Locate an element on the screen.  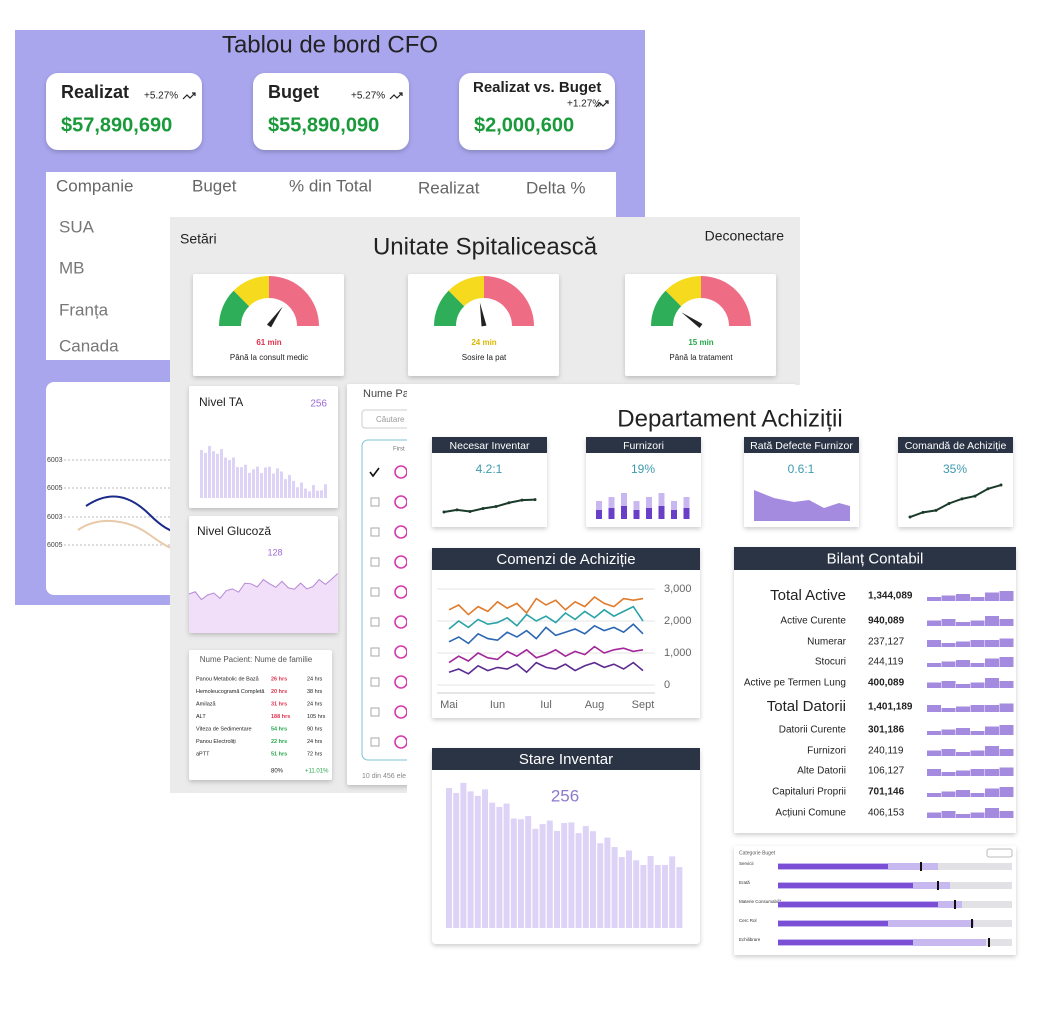
label: 188 hrs is located at coordinates (280, 717).